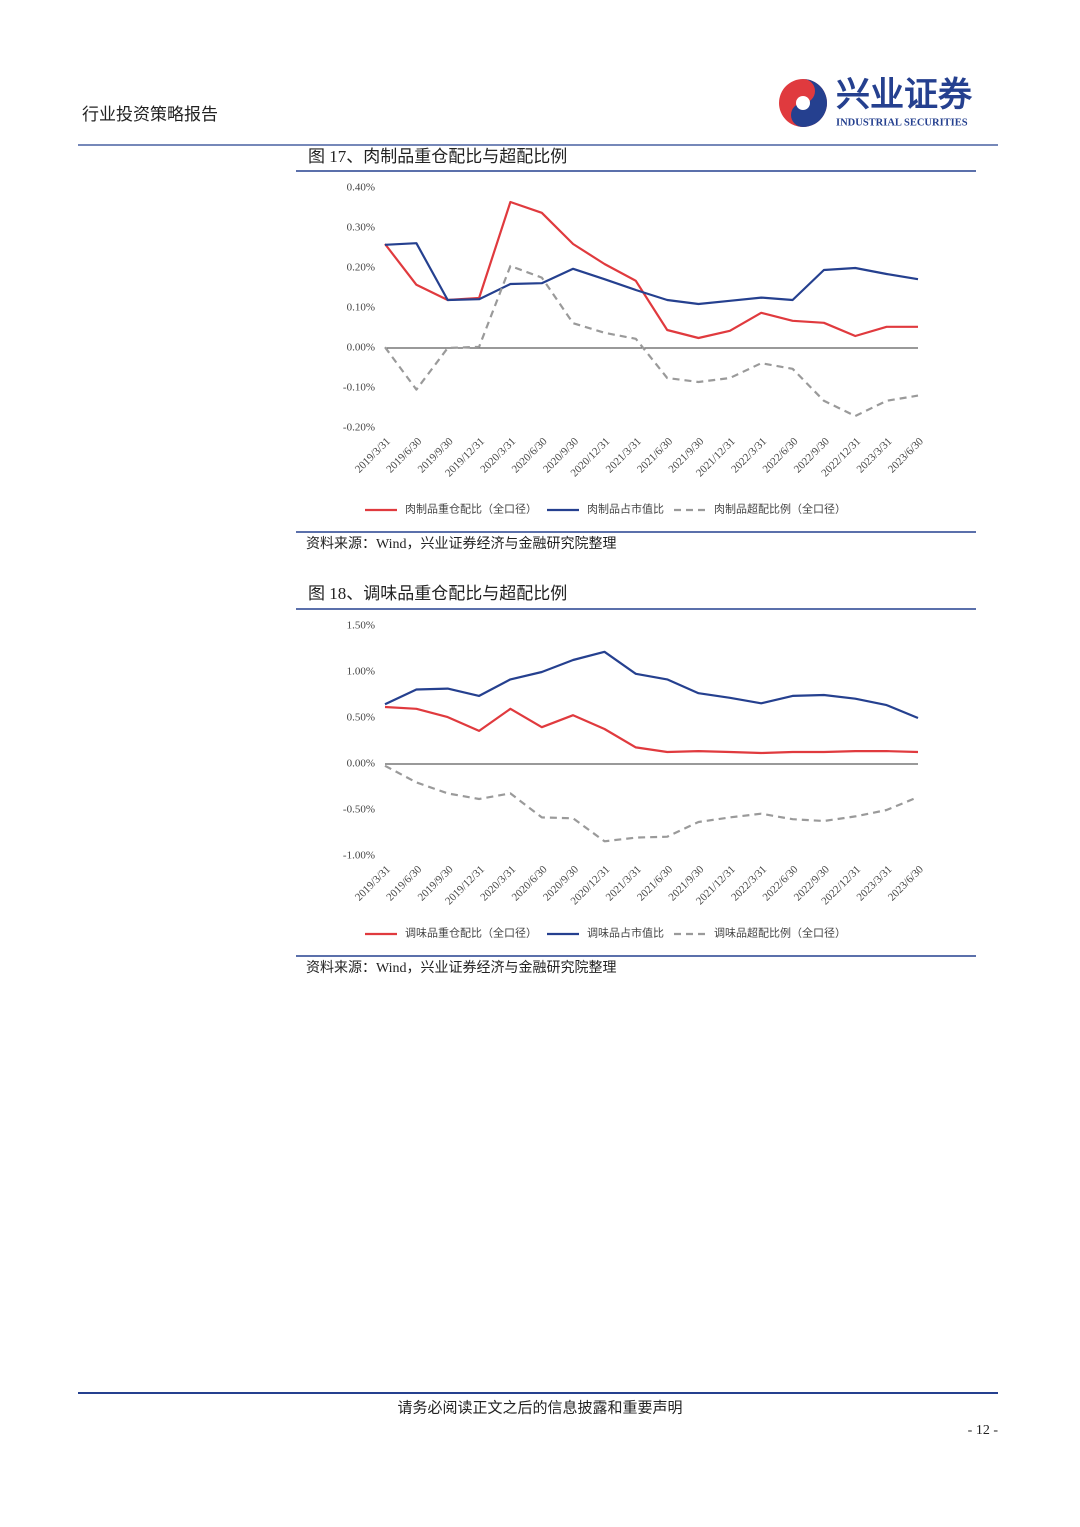  I want to click on logo, so click(803, 103).